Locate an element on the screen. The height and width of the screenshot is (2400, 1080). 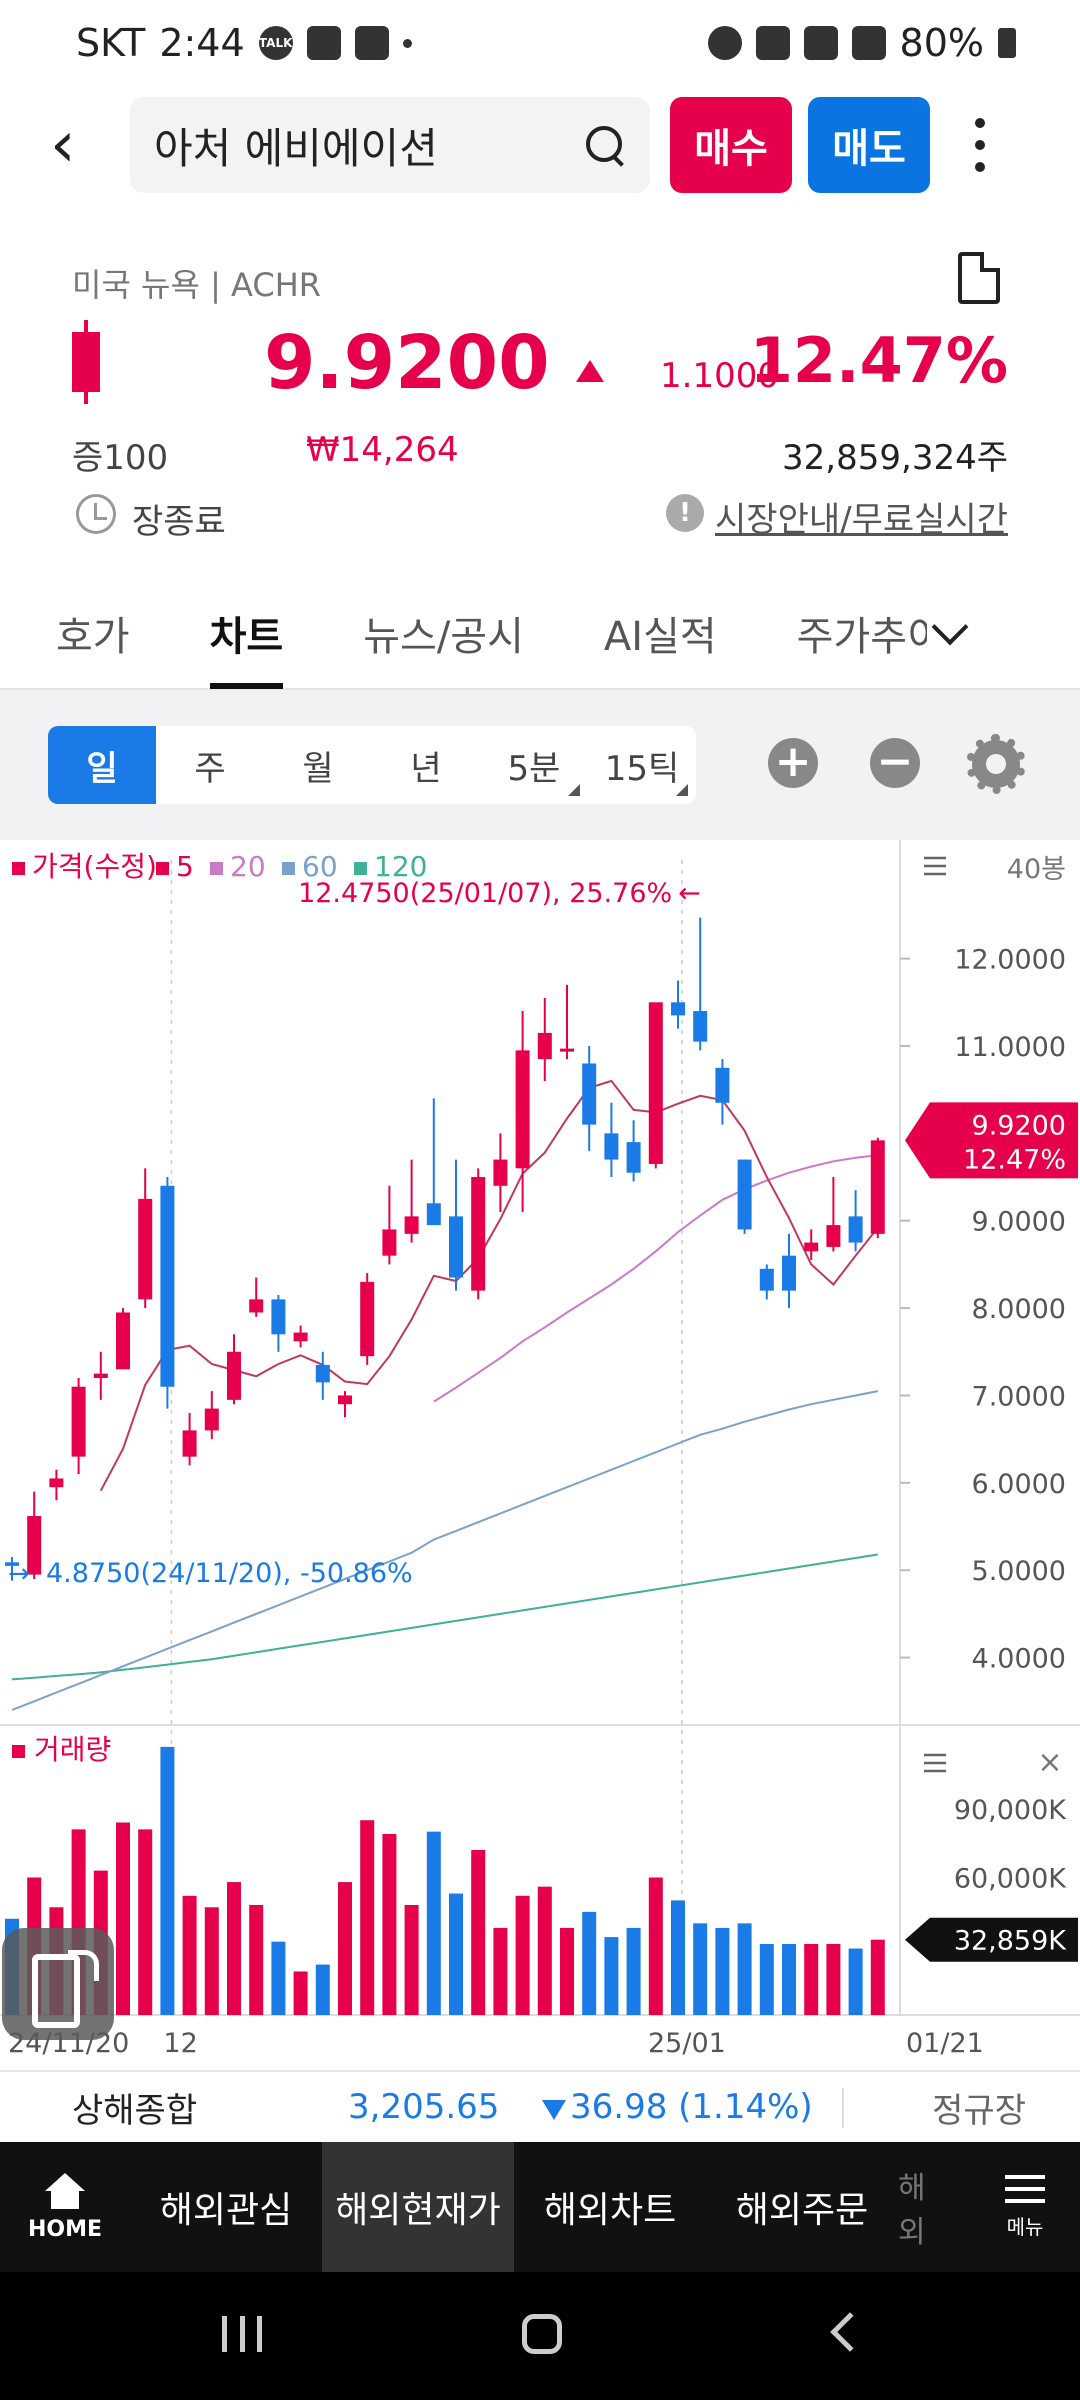
gallery-icon is located at coordinates (323, 43).